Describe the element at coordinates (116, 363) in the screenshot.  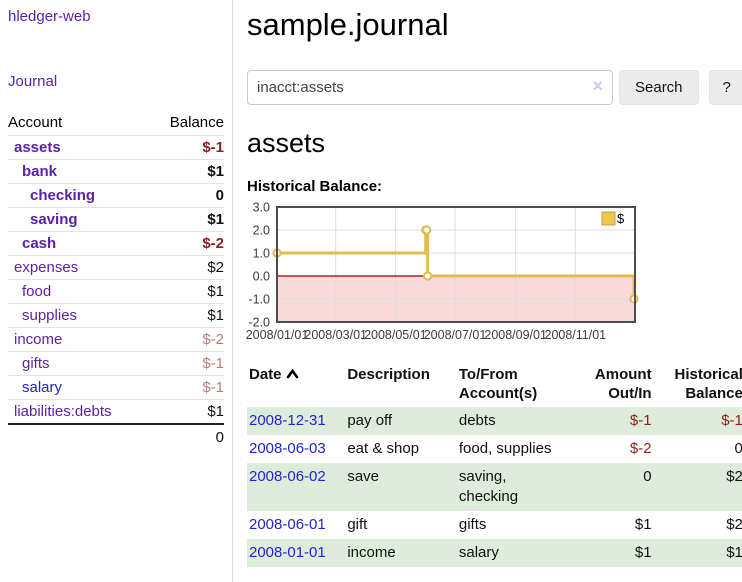
I see `account-row: gifts $-1` at that location.